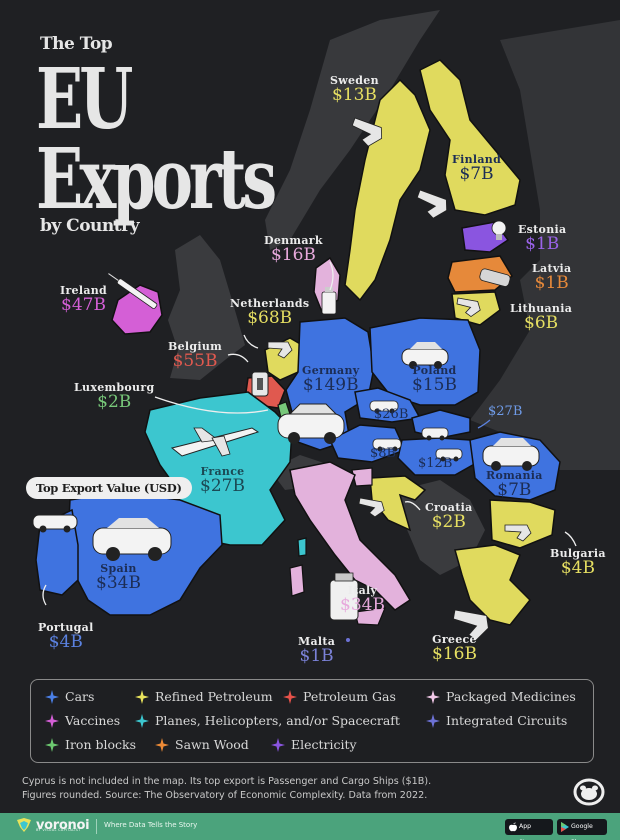 This screenshot has height=840, width=620. What do you see at coordinates (371, 507) in the screenshot?
I see `fuel-nozzle-icon-croatia` at bounding box center [371, 507].